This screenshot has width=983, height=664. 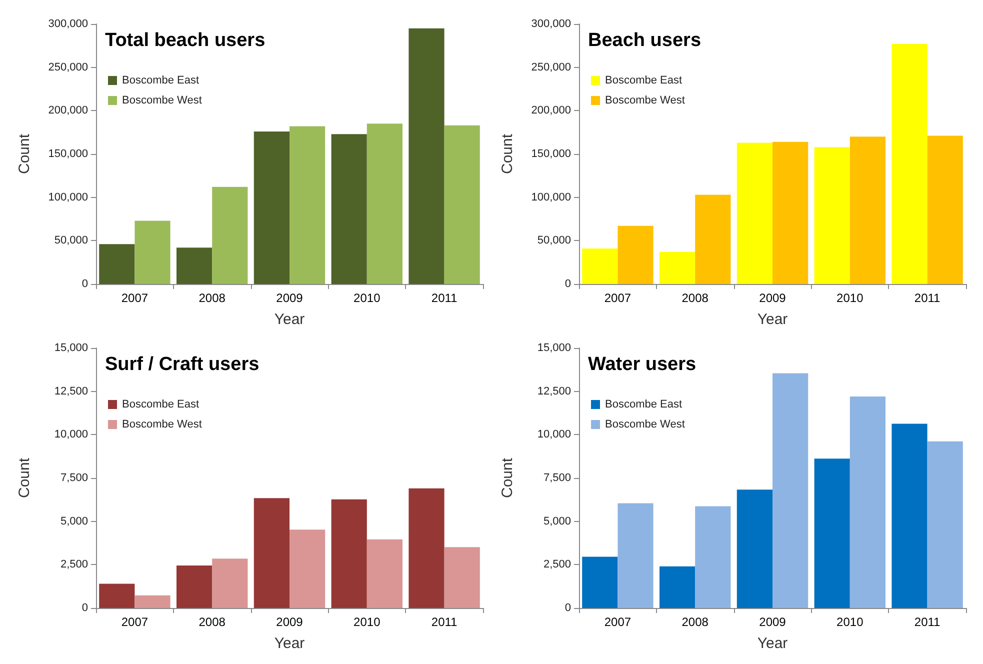 What do you see at coordinates (642, 364) in the screenshot?
I see `chart-title: Water users` at bounding box center [642, 364].